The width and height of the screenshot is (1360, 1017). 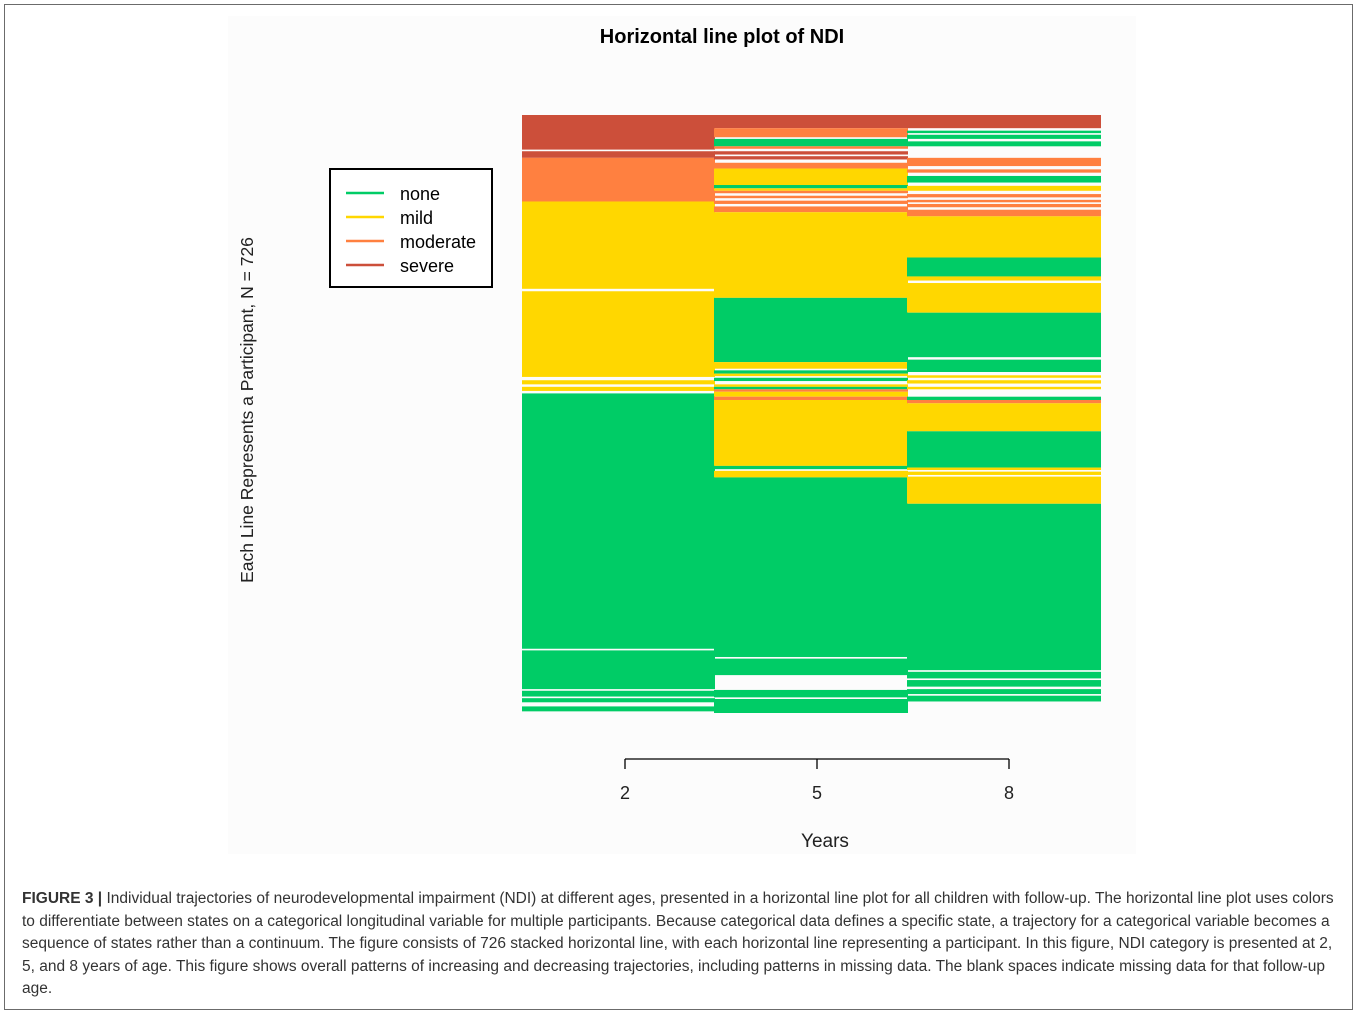 I want to click on legend: none mild moderate severe, so click(x=411, y=228).